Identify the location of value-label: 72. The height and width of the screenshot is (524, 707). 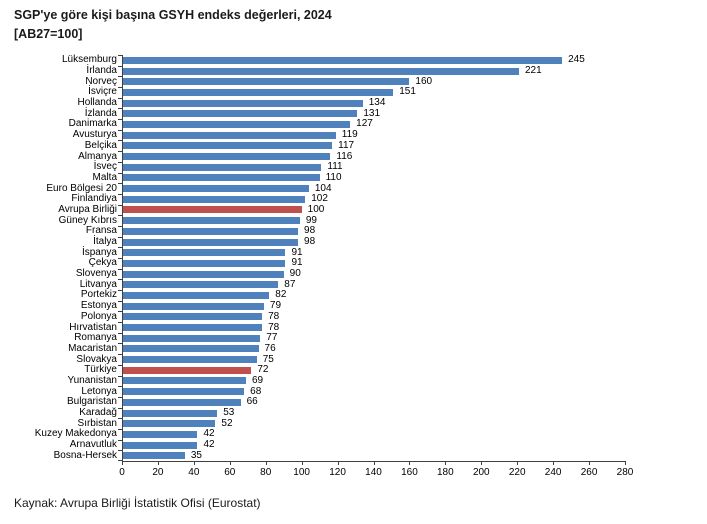
(263, 370).